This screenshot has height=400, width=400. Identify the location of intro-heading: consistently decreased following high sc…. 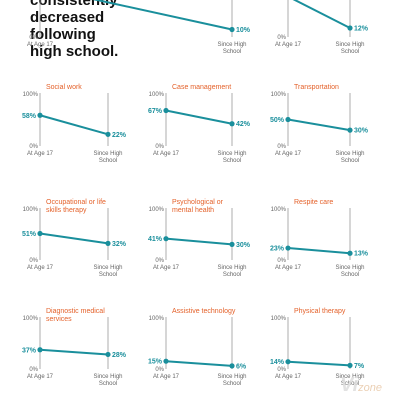
(95, 30).